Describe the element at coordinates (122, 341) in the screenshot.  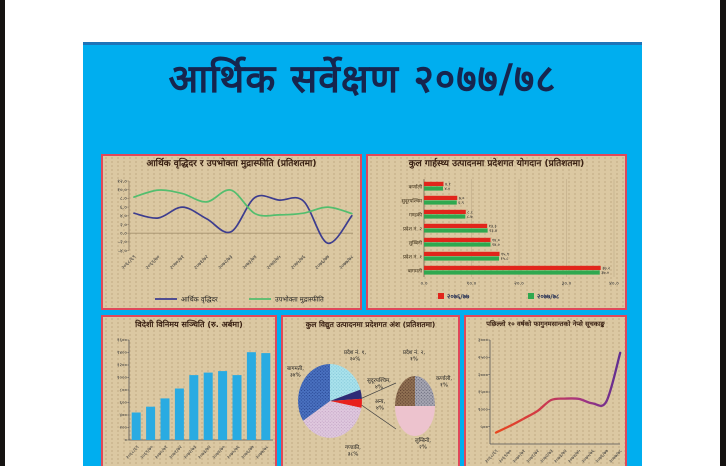
I see `svg-text: १६००` at that location.